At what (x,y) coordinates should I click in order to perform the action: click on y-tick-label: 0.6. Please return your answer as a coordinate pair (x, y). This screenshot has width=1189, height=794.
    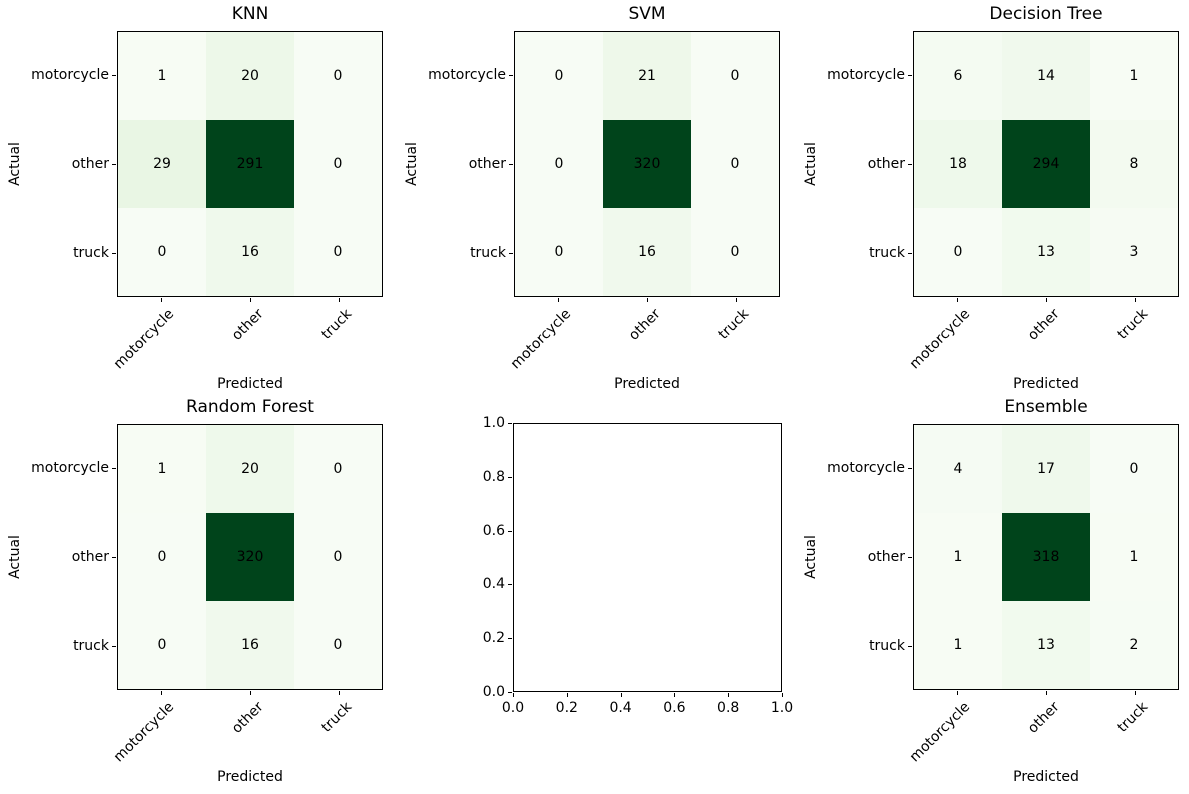
    Looking at the image, I should click on (493, 530).